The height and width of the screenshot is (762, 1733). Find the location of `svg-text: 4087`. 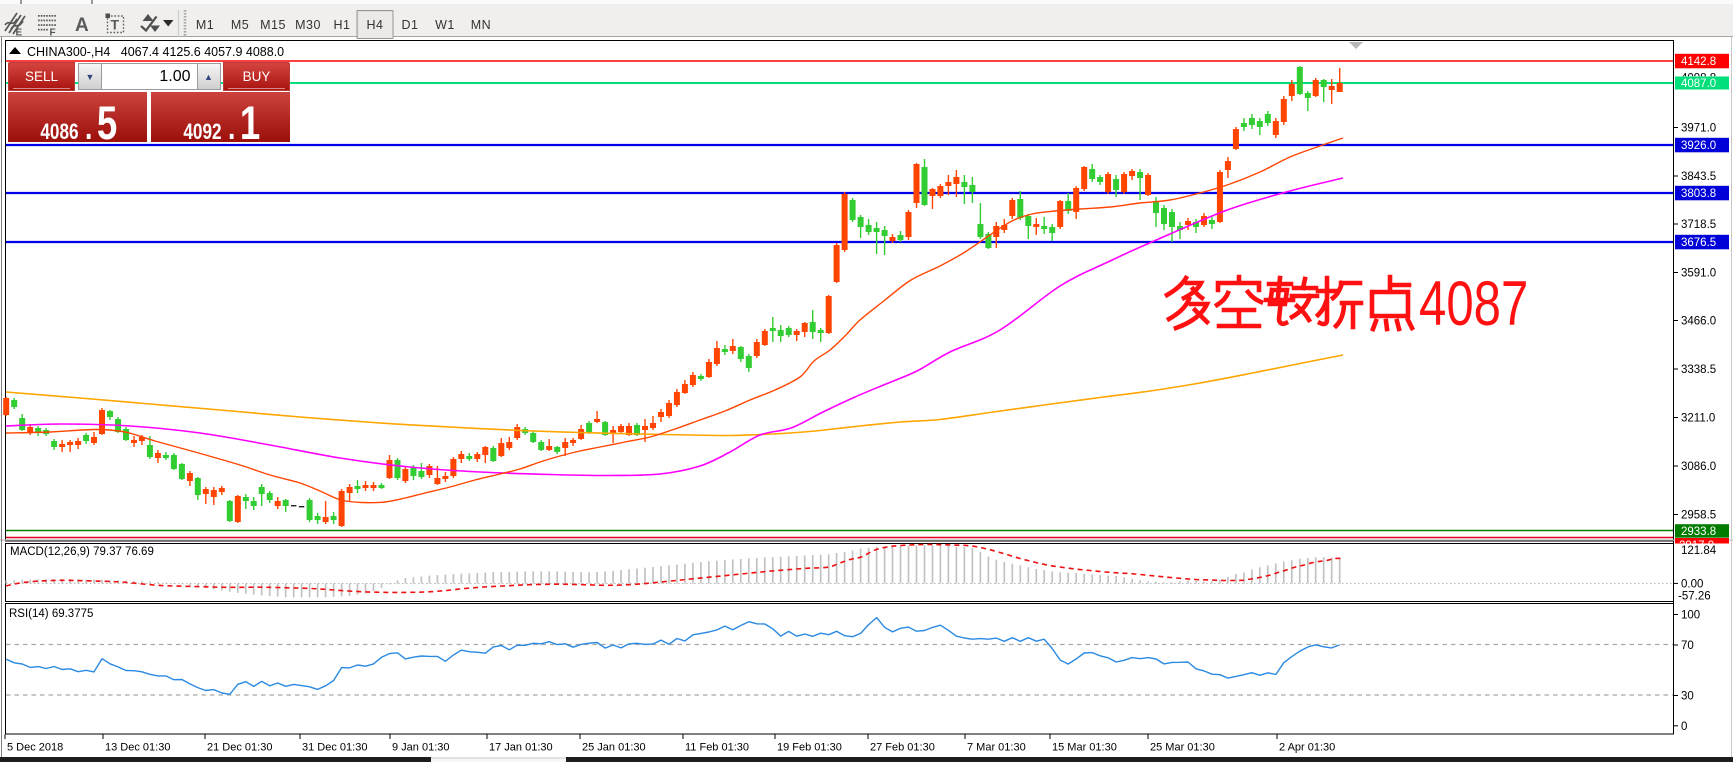

svg-text: 4087 is located at coordinates (1473, 303).